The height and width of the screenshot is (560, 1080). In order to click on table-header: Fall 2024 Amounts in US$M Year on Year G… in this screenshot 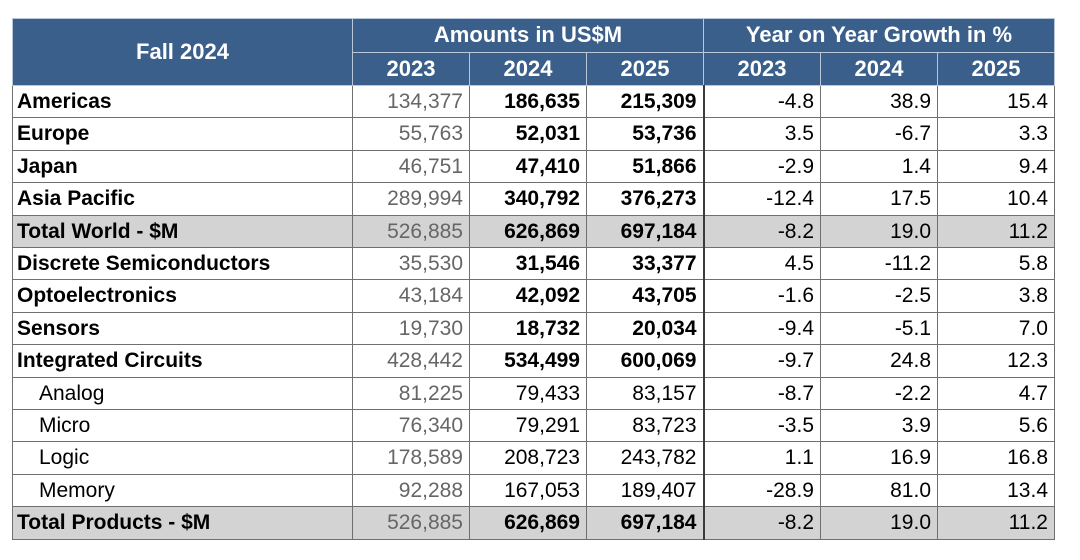, I will do `click(533, 52)`.